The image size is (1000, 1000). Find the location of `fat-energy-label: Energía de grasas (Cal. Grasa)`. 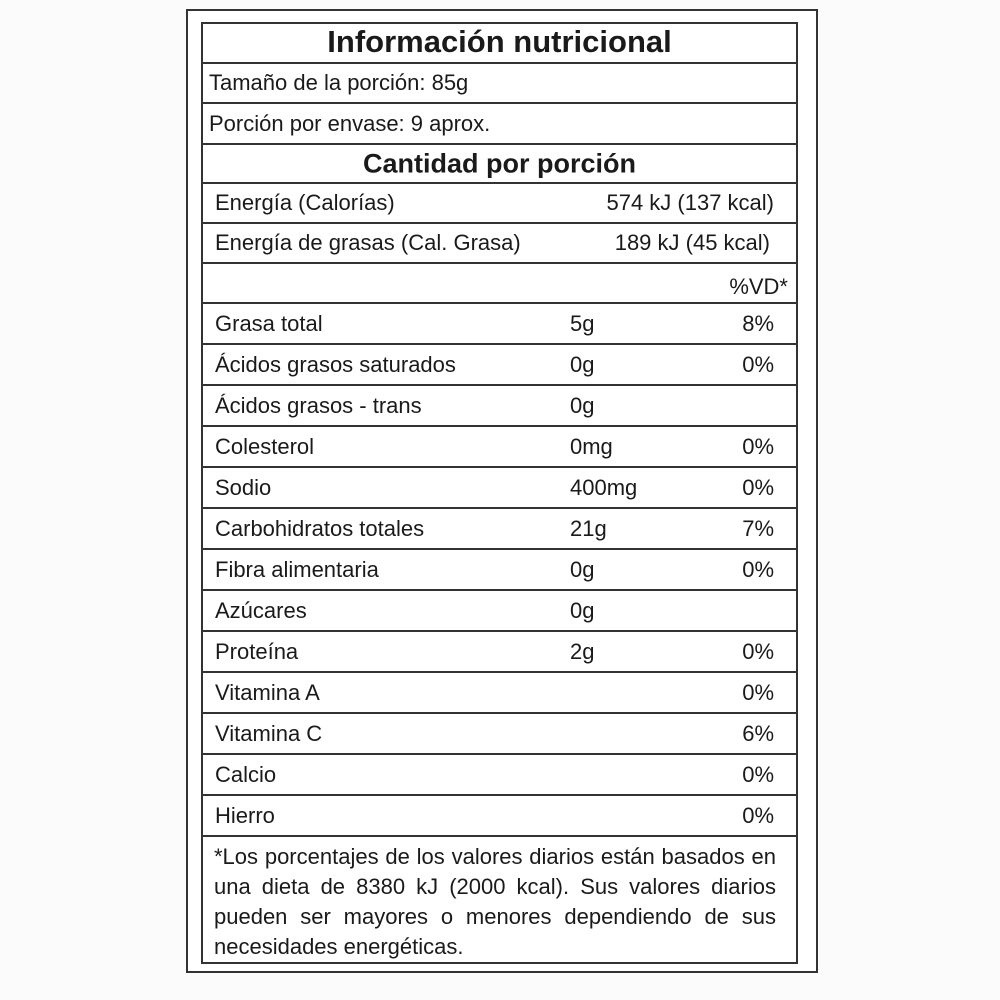

fat-energy-label: Energía de grasas (Cal. Grasa) is located at coordinates (368, 242).